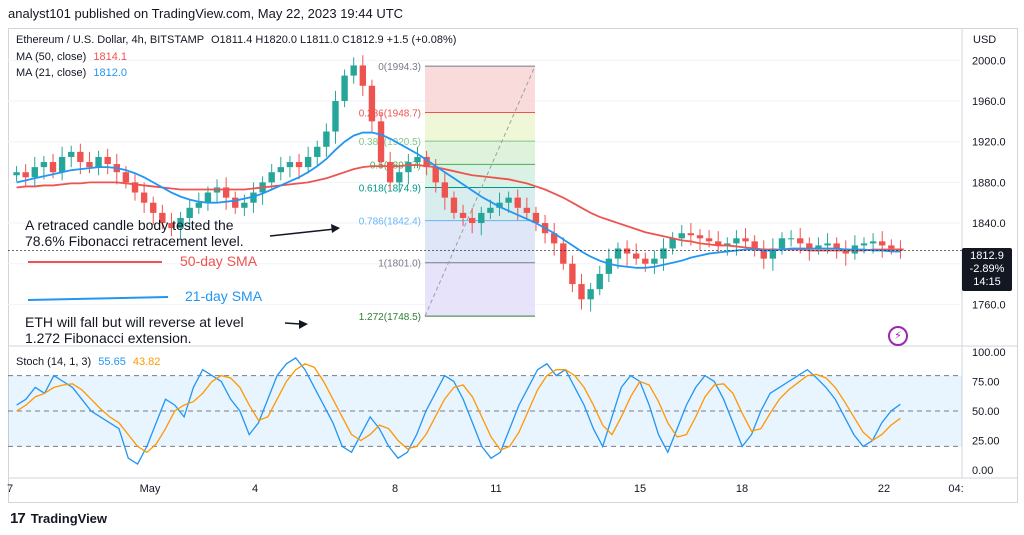 Image resolution: width=1024 pixels, height=535 pixels. Describe the element at coordinates (495, 489) in the screenshot. I see `time-tick-label: 11` at that location.